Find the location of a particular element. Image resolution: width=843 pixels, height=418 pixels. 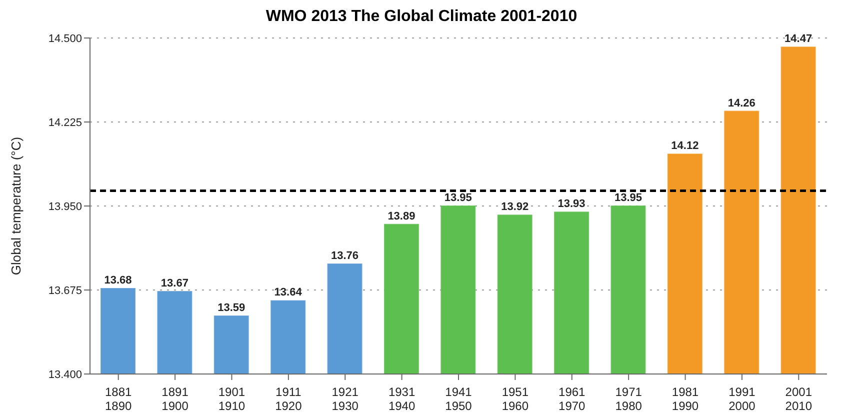

data-label: 14.12 is located at coordinates (685, 146).